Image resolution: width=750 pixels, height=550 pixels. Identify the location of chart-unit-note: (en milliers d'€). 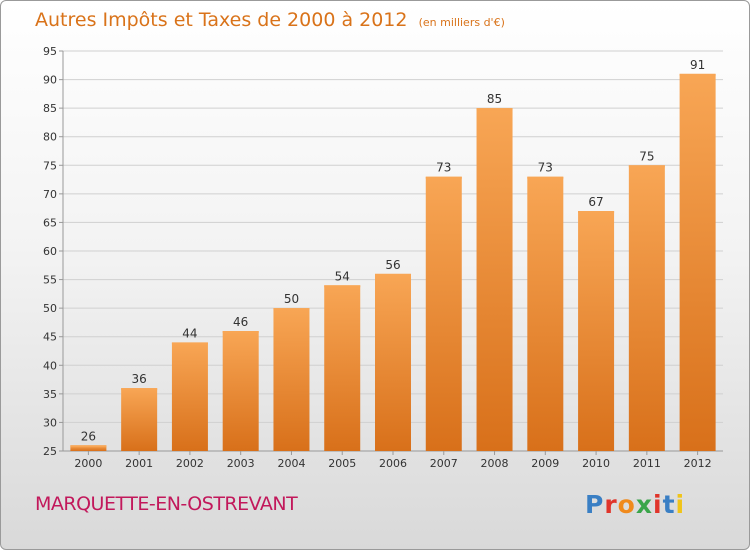
(461, 22).